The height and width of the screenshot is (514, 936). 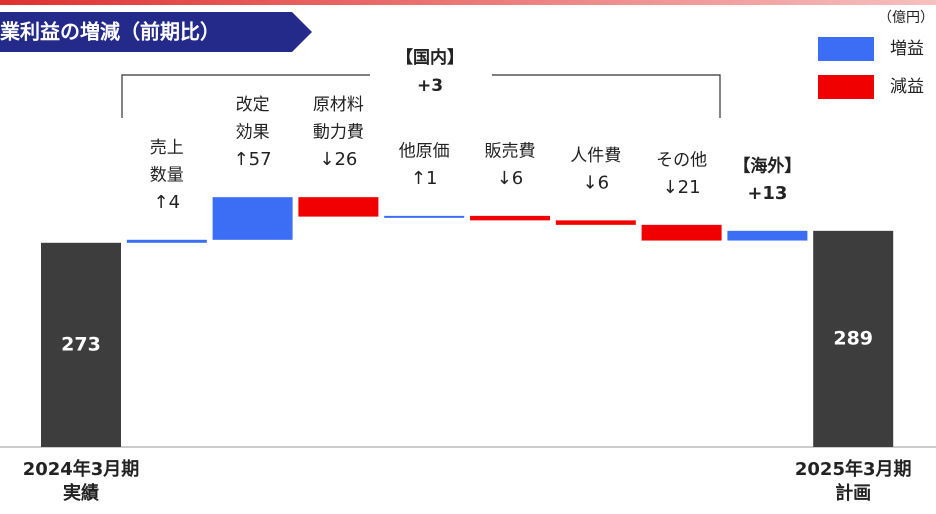 I want to click on value-label: ↑57, so click(x=253, y=159).